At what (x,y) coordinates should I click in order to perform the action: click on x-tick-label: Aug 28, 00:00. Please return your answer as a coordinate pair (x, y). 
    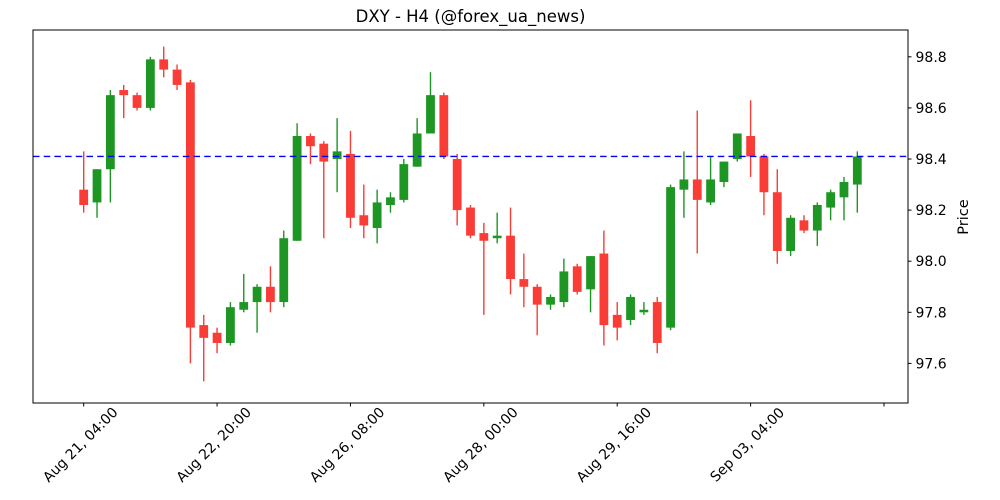
    Looking at the image, I should click on (480, 445).